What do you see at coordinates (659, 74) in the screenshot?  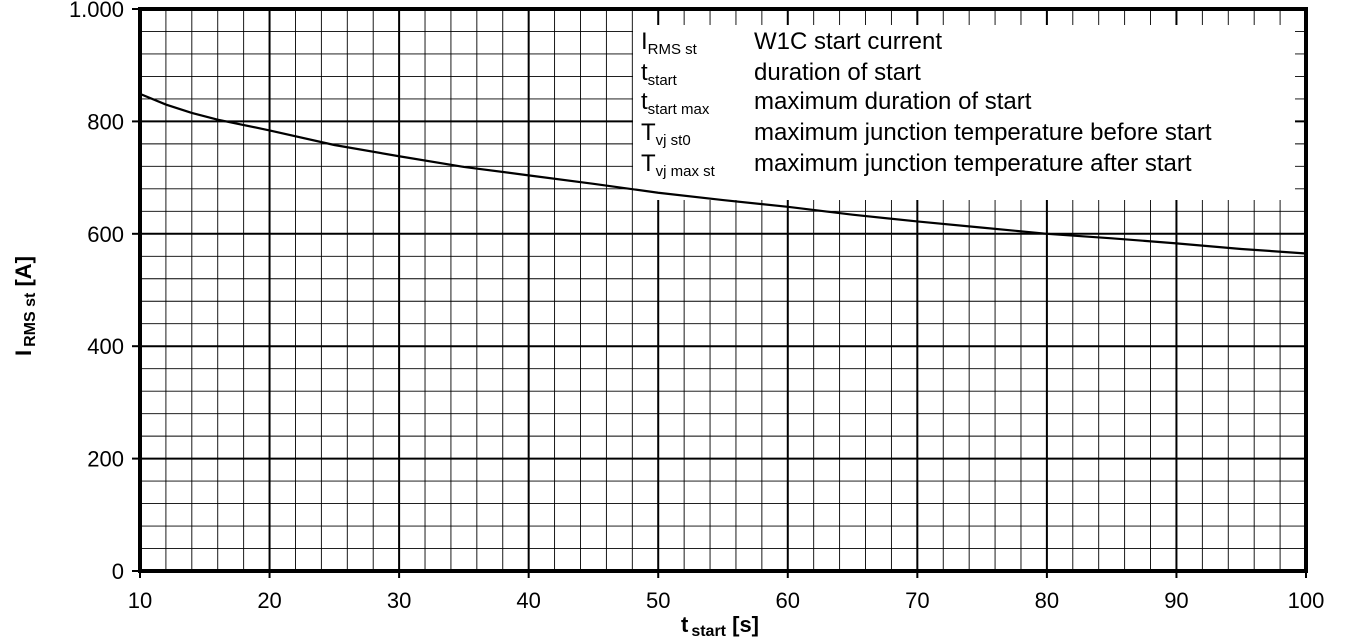 I see `legend-symbol: tstart` at bounding box center [659, 74].